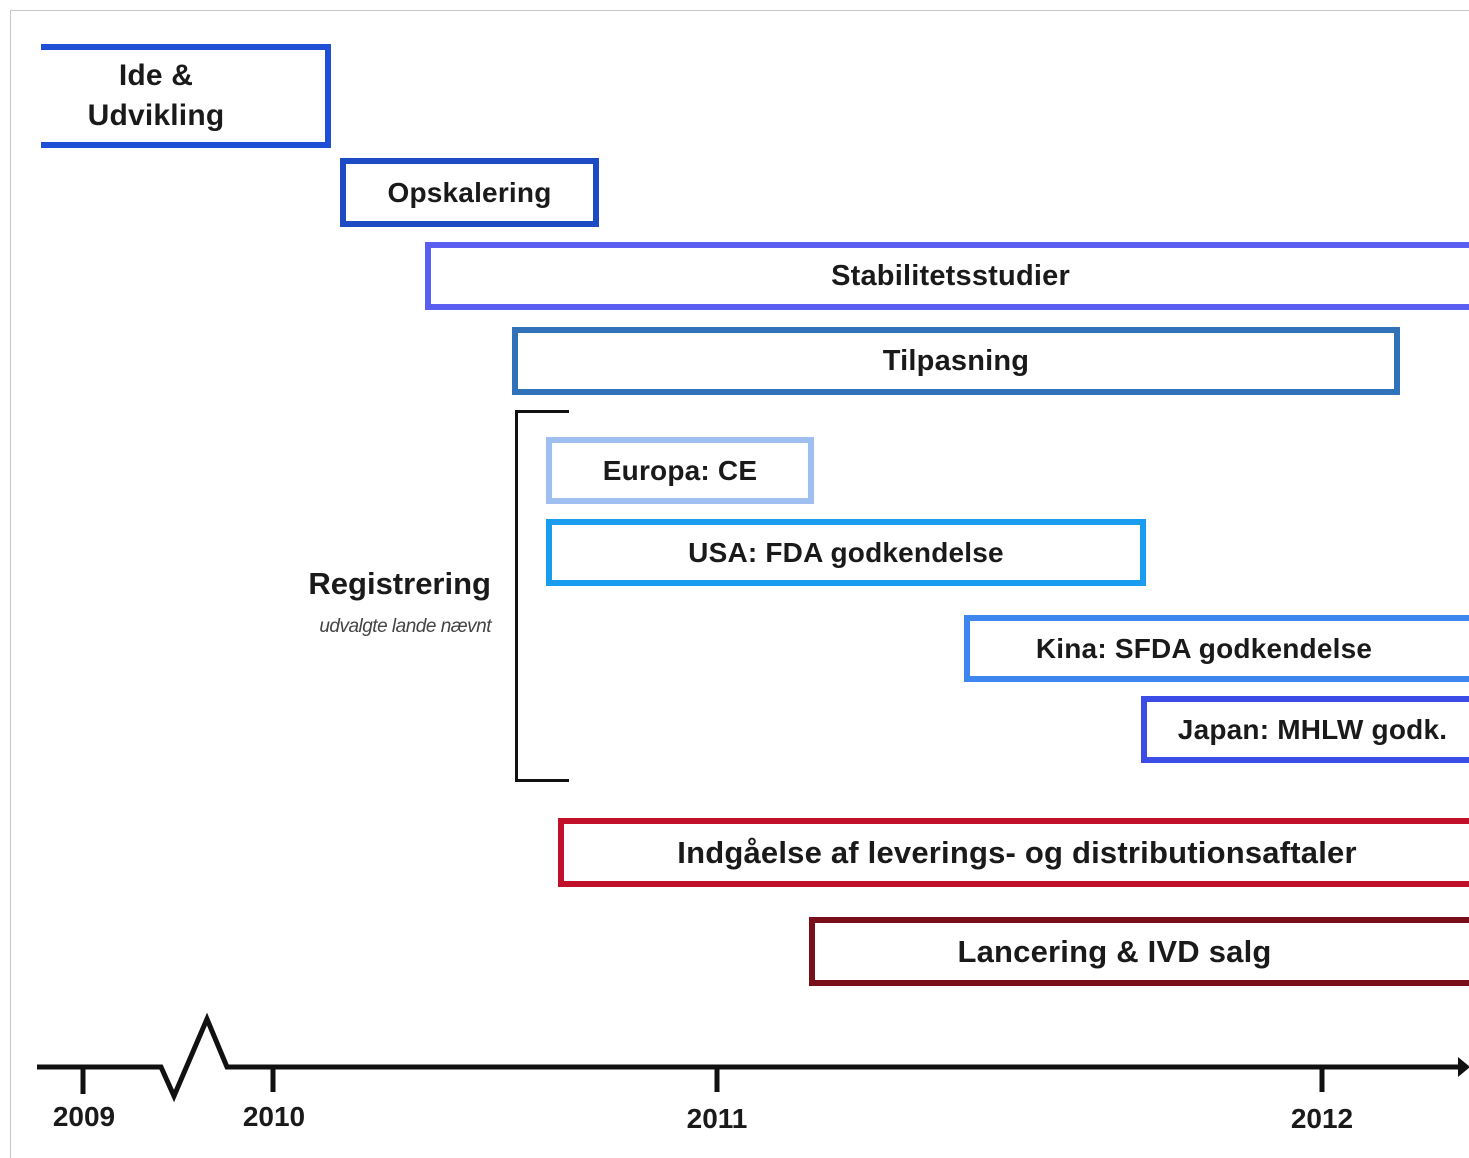 The width and height of the screenshot is (1469, 1158). Describe the element at coordinates (405, 626) in the screenshot. I see `registrering-subtitle: udvalgte lande nævnt` at that location.